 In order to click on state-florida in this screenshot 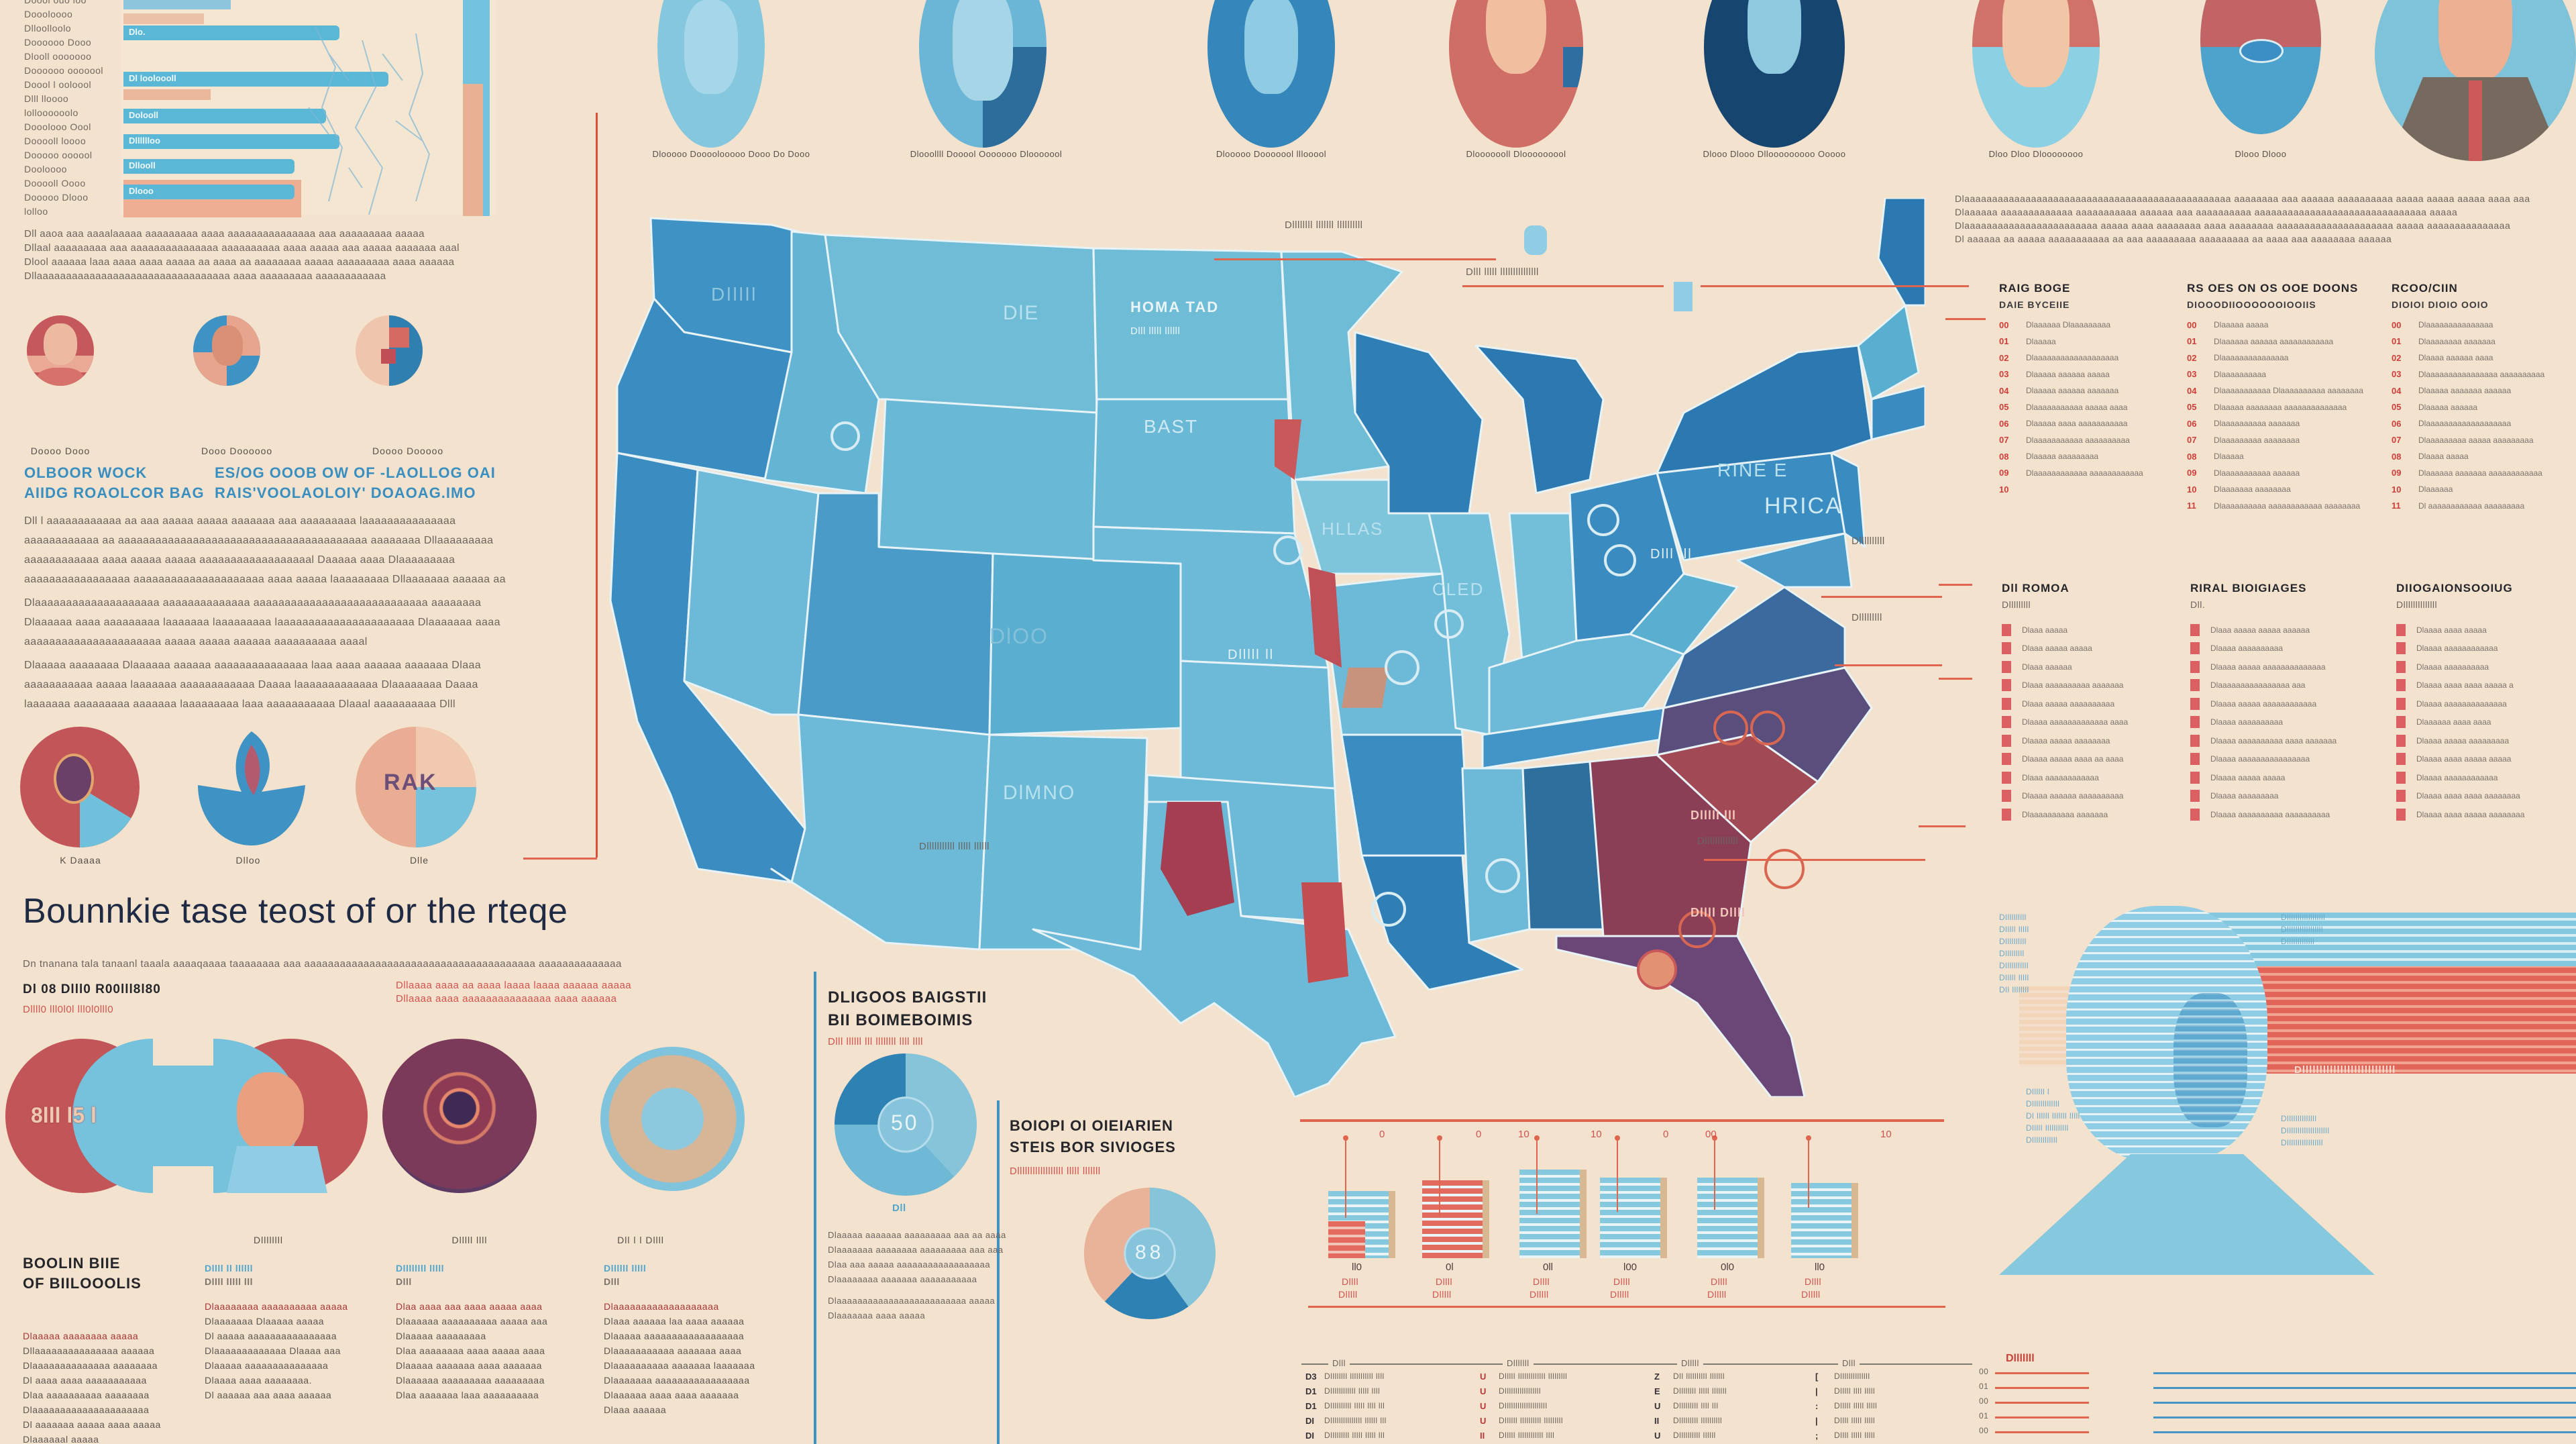, I will do `click(1680, 1016)`.